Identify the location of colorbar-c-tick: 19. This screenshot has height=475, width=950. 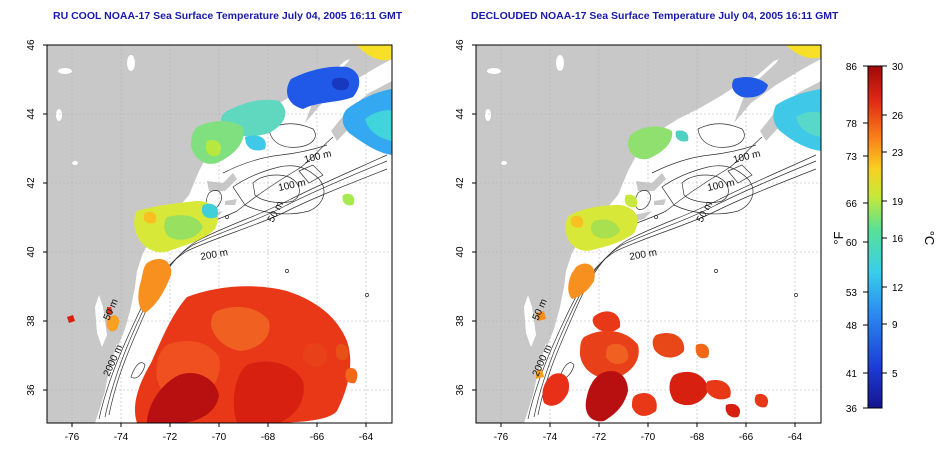
(898, 202).